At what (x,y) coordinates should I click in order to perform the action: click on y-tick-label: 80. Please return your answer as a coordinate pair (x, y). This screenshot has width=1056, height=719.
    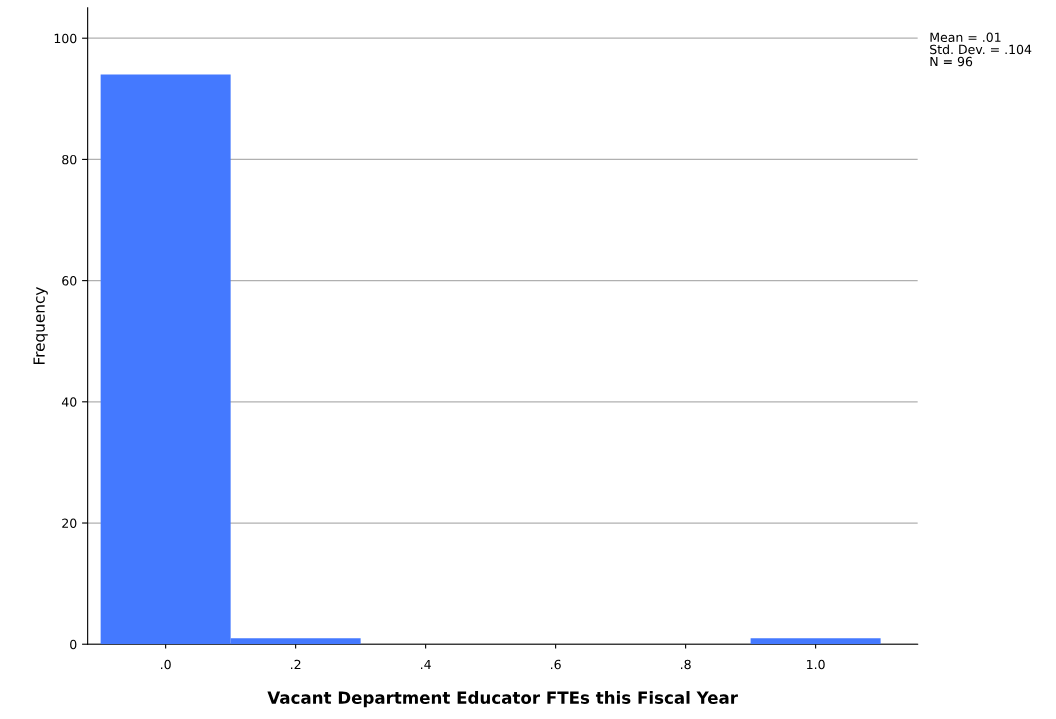
    Looking at the image, I should click on (69, 159).